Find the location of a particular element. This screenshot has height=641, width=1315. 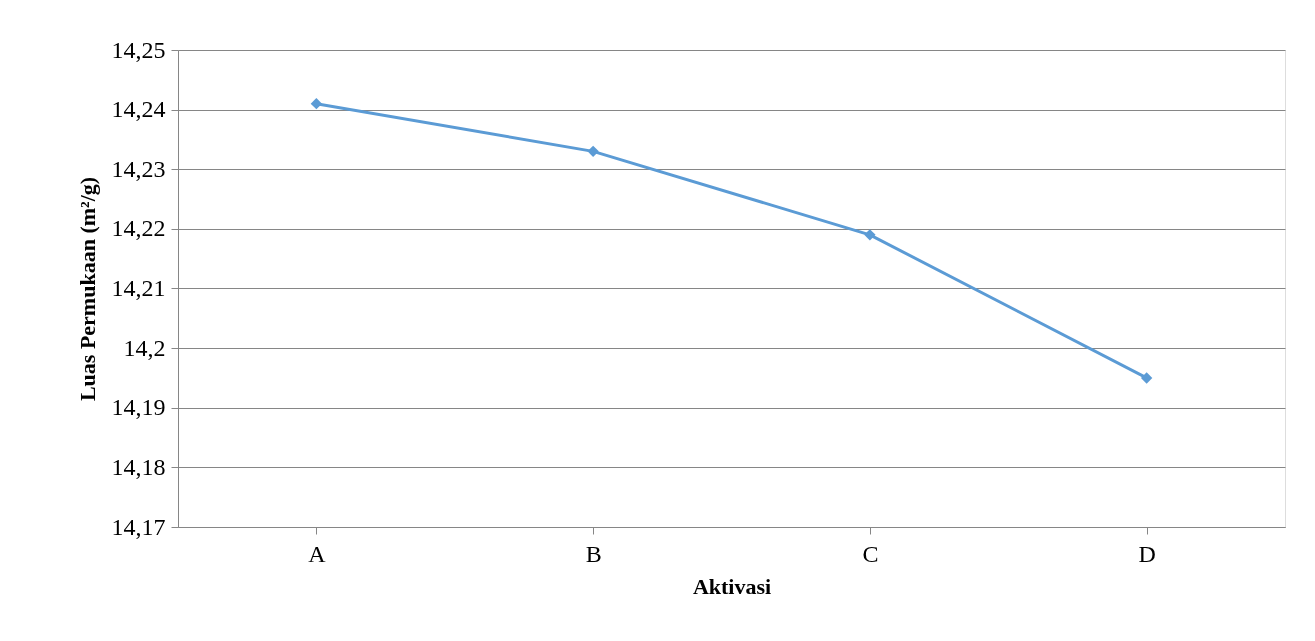

x-tick-label: D is located at coordinates (1147, 553).